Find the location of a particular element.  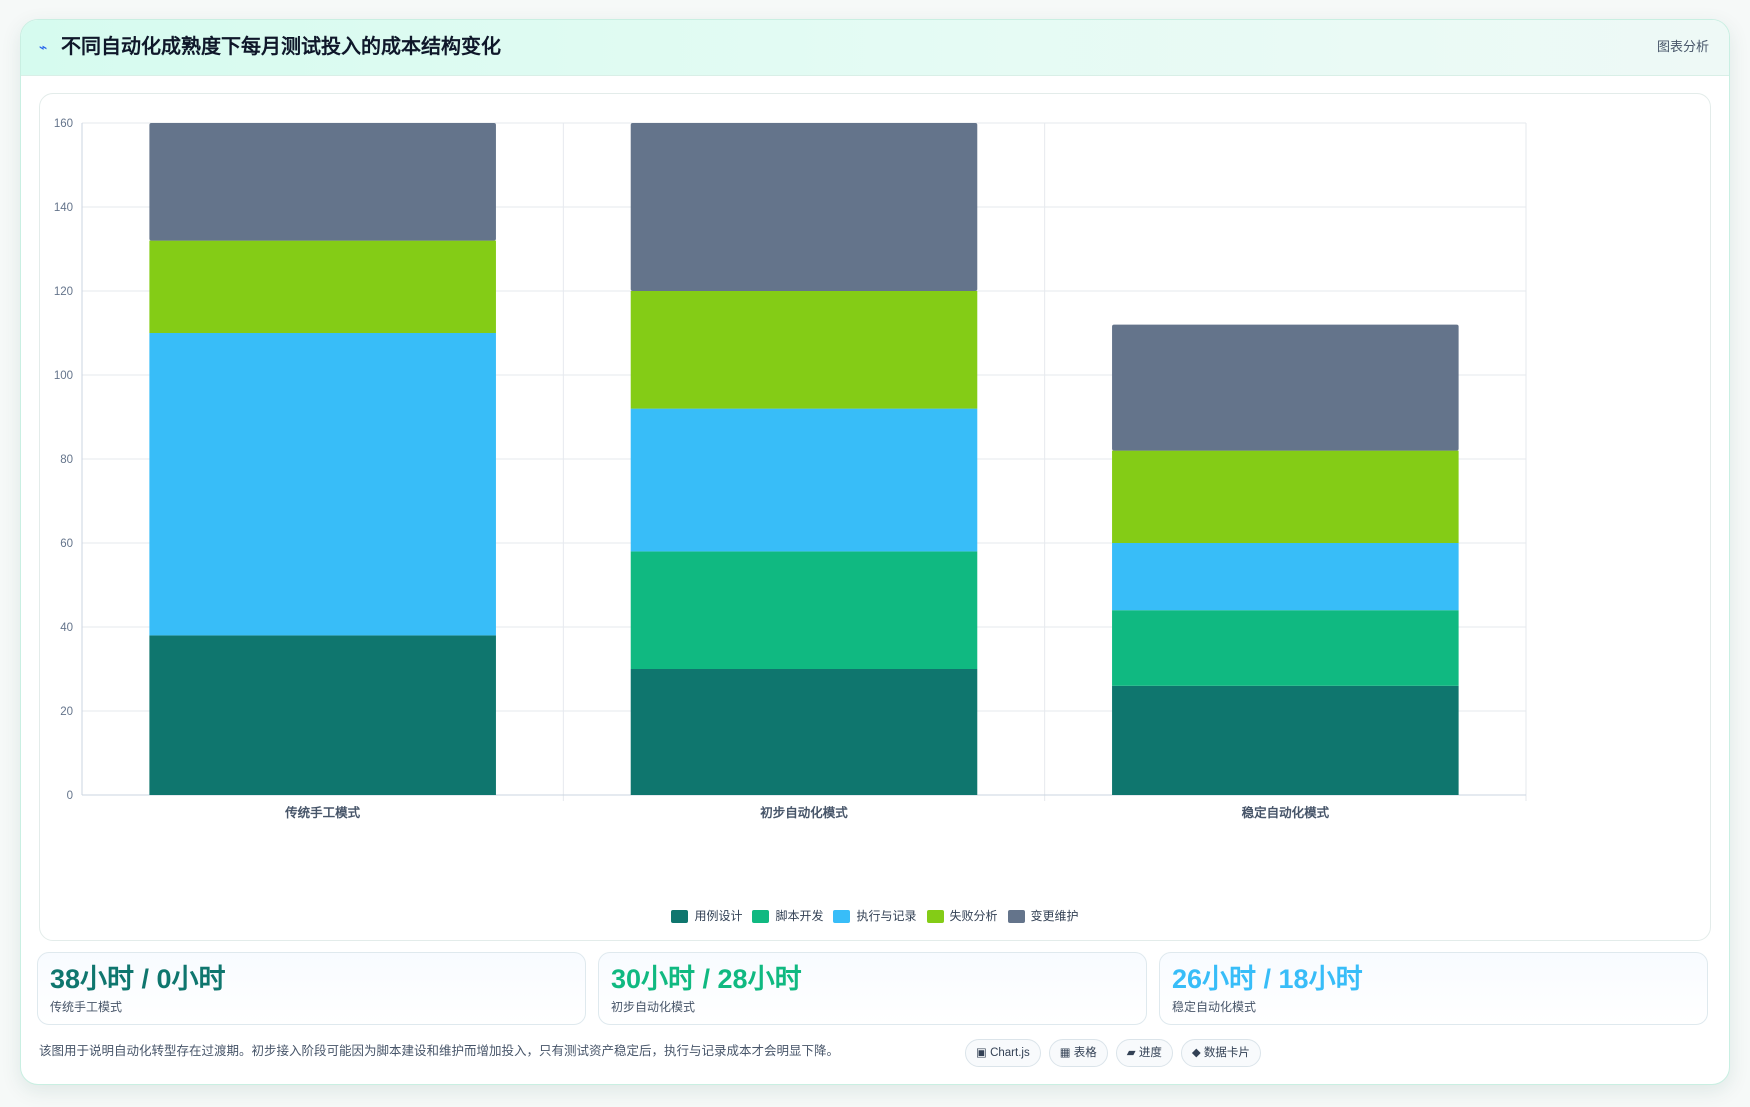

legend-item: 失败分析 is located at coordinates (962, 916).